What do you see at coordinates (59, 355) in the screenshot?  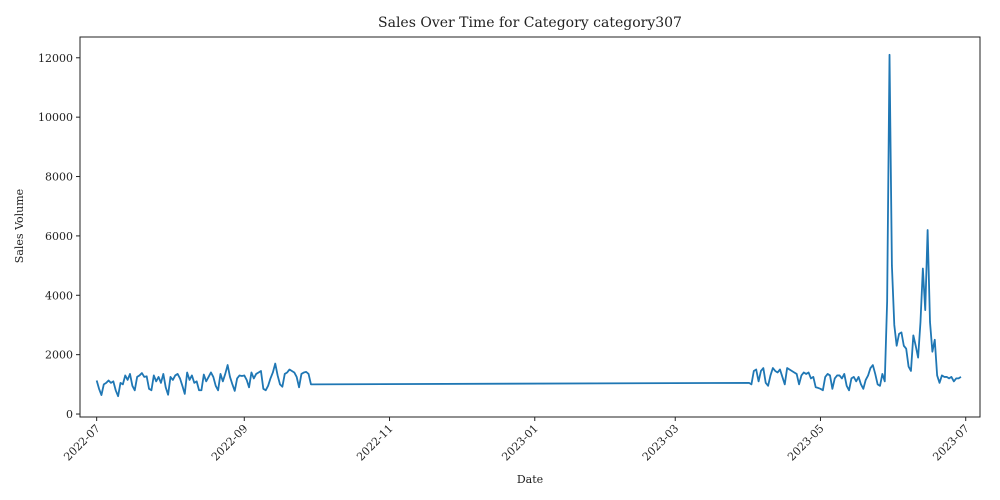 I see `y-tick-label: 2000` at bounding box center [59, 355].